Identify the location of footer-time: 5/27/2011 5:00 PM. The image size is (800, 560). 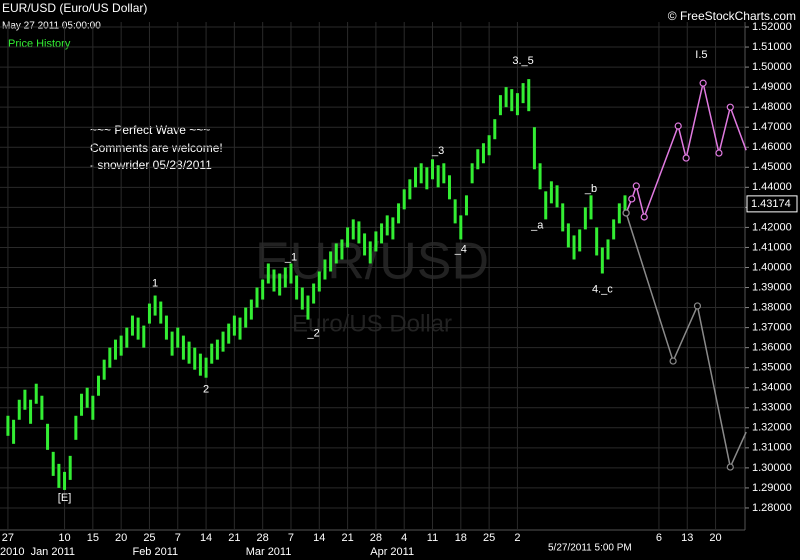
(590, 548).